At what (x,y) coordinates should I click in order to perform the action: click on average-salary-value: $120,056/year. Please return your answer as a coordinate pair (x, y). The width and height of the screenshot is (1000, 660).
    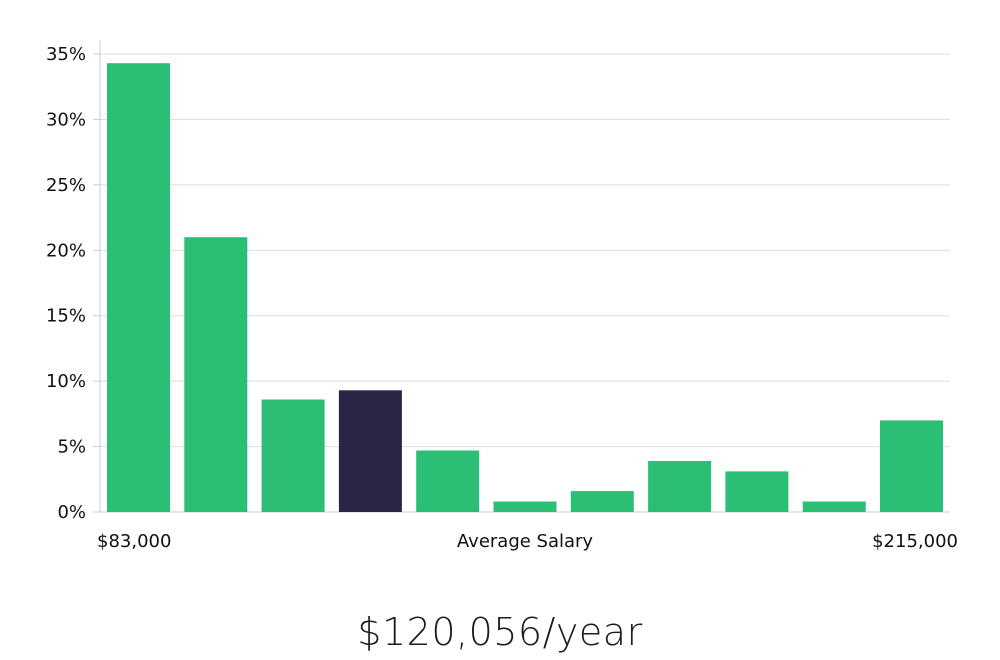
    Looking at the image, I should click on (500, 632).